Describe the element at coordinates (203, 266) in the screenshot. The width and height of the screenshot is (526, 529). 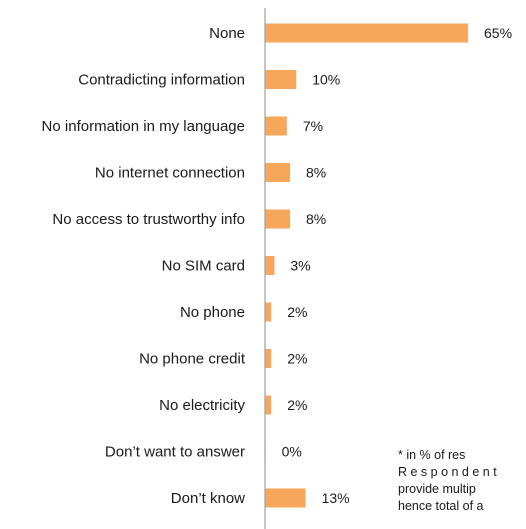
I see `category-label: No SIM card` at that location.